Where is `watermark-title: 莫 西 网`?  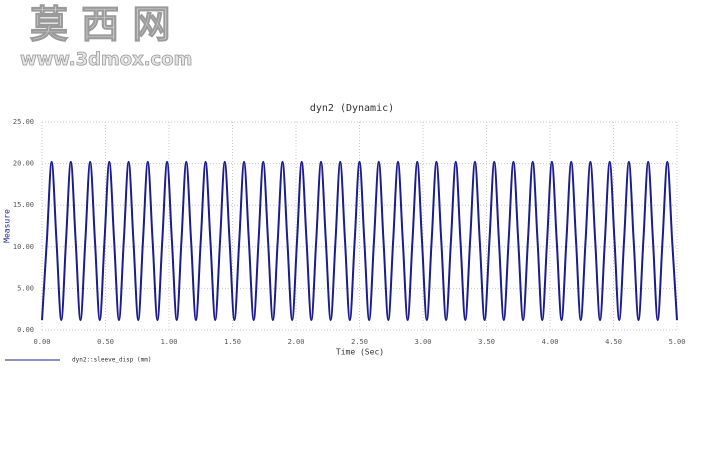 watermark-title: 莫 西 网 is located at coordinates (100, 25).